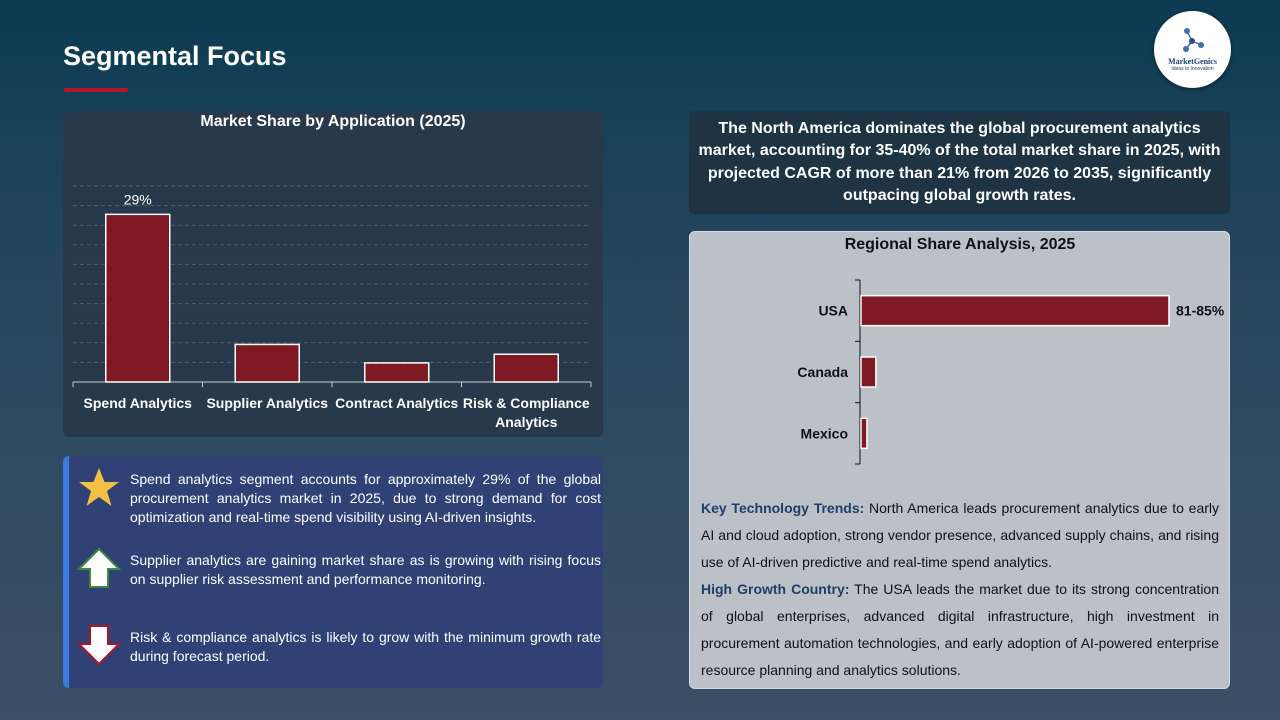 The height and width of the screenshot is (720, 1280). Describe the element at coordinates (775, 589) in the screenshot. I see `high-growth-label: High Growth Country:` at that location.